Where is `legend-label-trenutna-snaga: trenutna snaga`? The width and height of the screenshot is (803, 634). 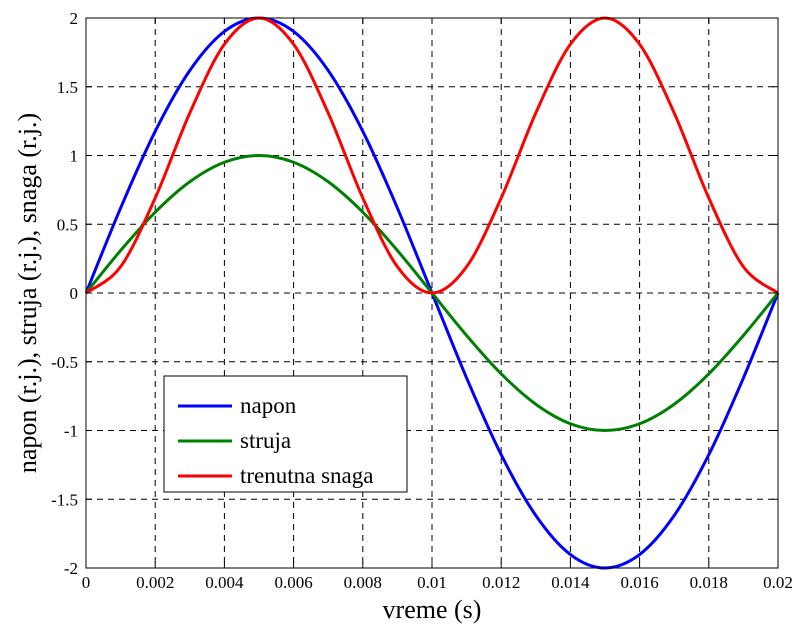 legend-label-trenutna-snaga: trenutna snaga is located at coordinates (306, 475).